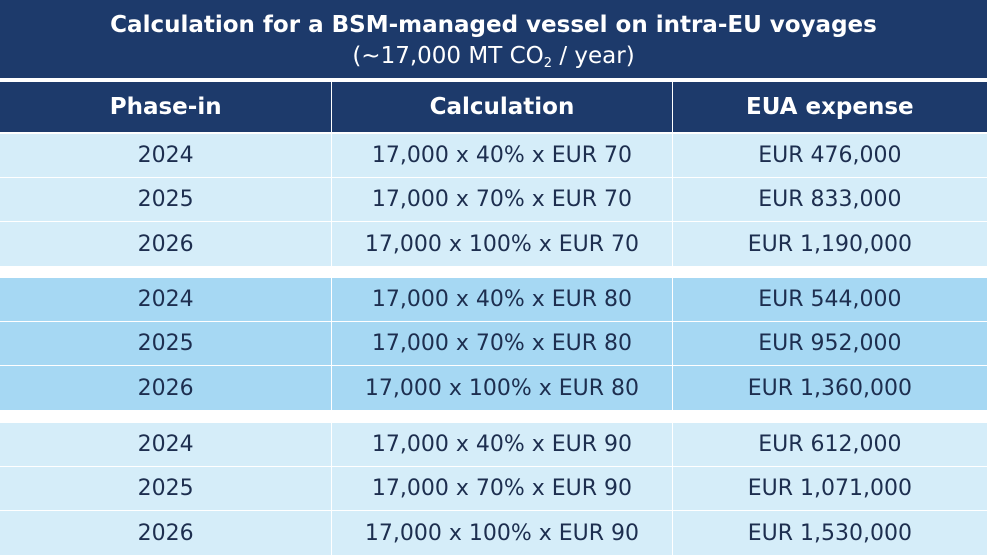 Image resolution: width=987 pixels, height=555 pixels. What do you see at coordinates (502, 488) in the screenshot?
I see `calculation-cell: 17,000 x 70% x EUR 90` at bounding box center [502, 488].